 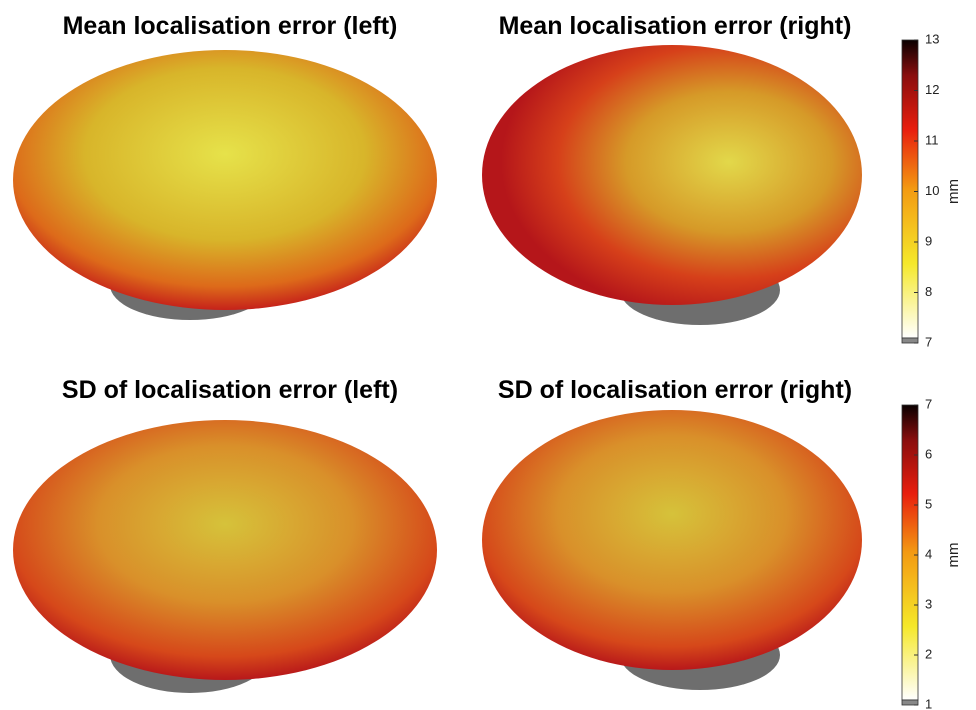 I want to click on tick-label: 5, so click(x=928, y=503).